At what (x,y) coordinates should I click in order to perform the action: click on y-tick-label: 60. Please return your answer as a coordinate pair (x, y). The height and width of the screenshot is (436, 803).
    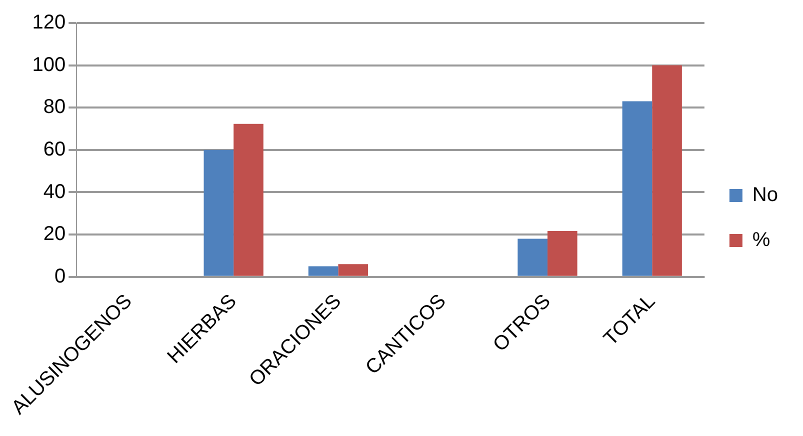
    Looking at the image, I should click on (54, 149).